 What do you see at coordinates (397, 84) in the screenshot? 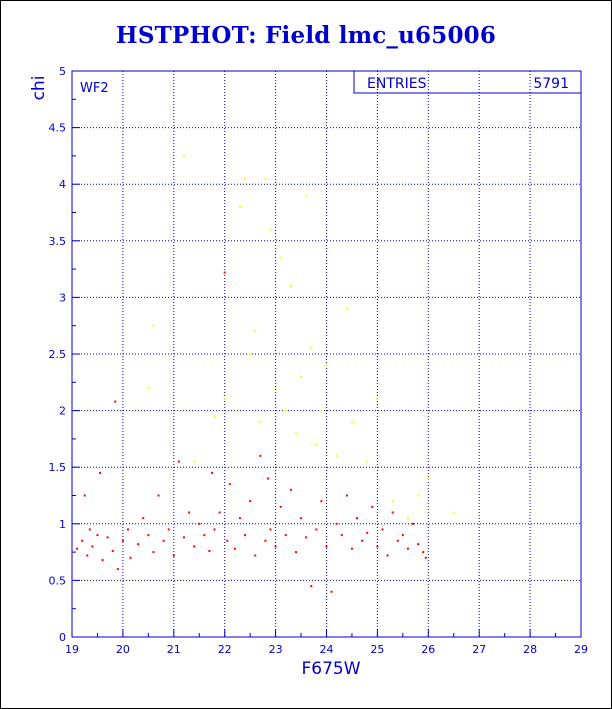
I see `stats-box-label: ENTRIES` at bounding box center [397, 84].